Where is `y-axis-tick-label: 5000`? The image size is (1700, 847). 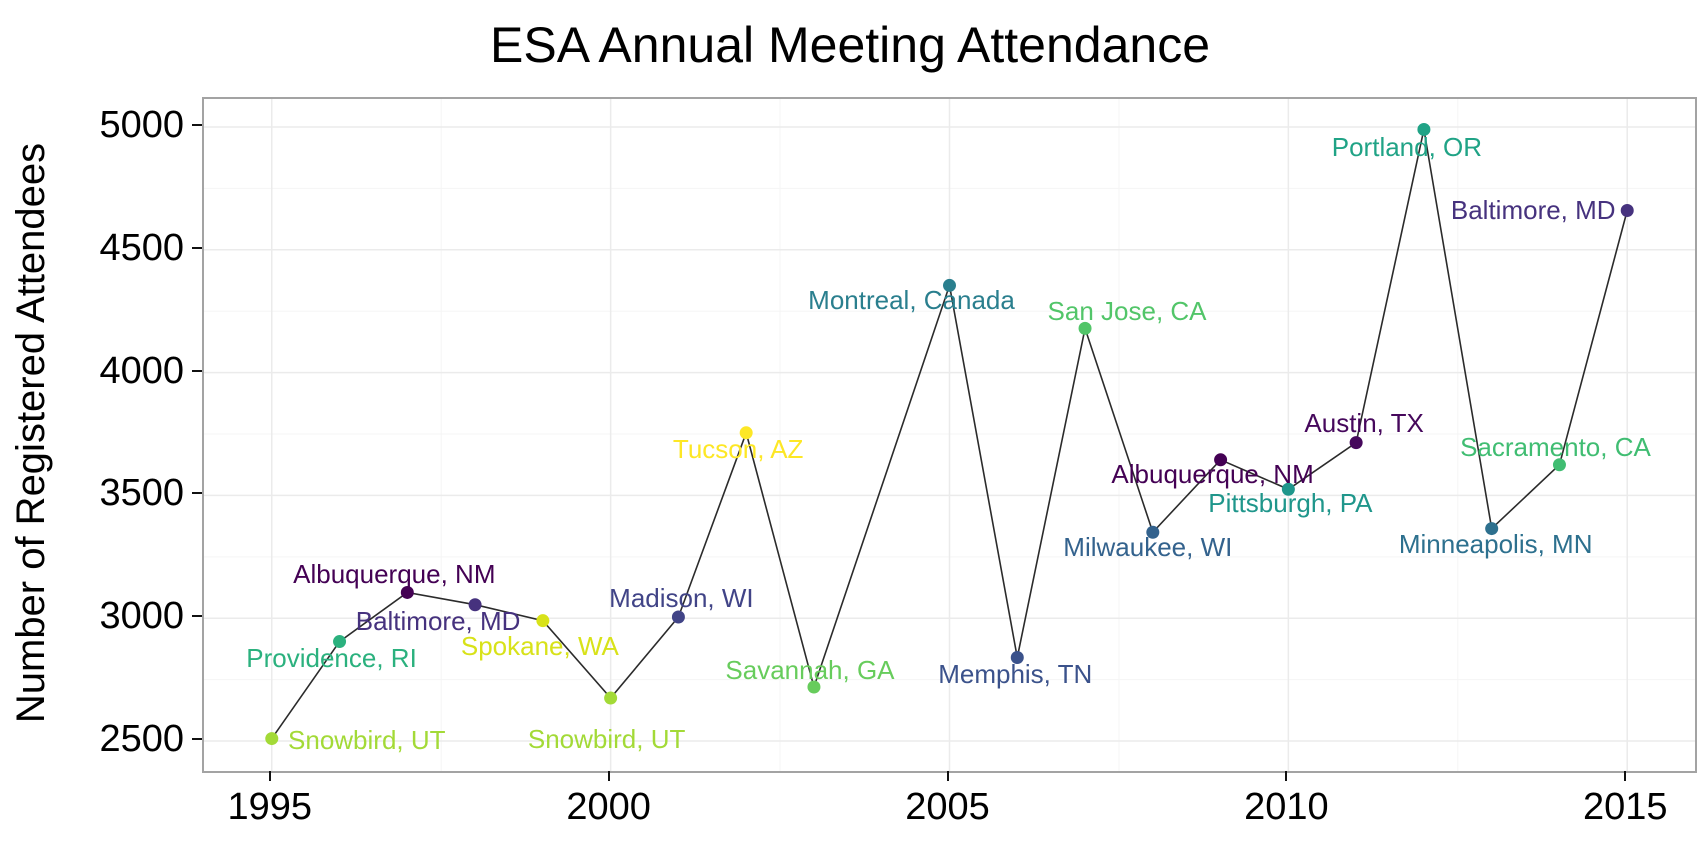 y-axis-tick-label: 5000 is located at coordinates (141, 125).